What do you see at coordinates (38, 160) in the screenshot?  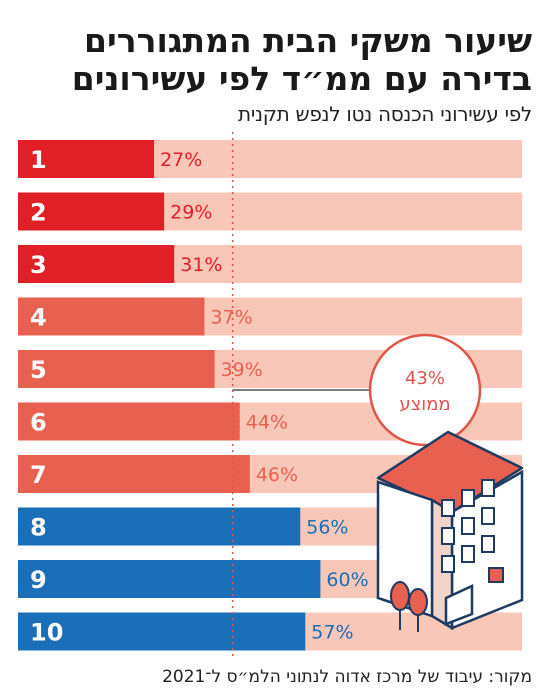 I see `decile-label: 1` at bounding box center [38, 160].